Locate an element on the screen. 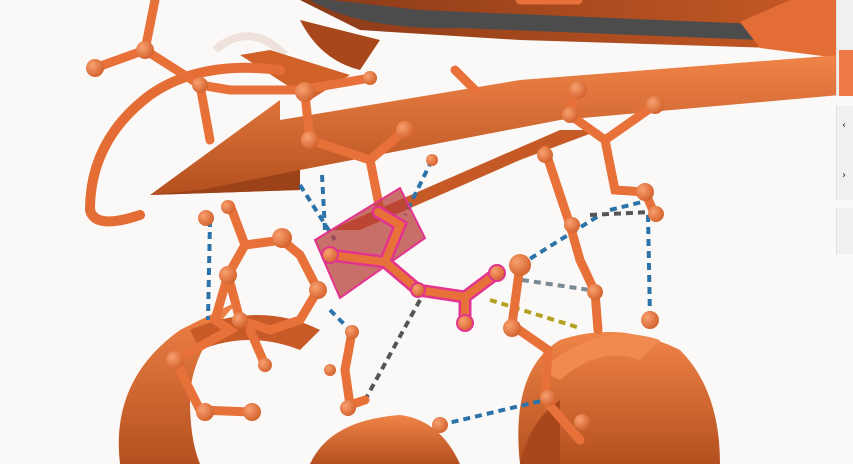 The height and width of the screenshot is (464, 853). panel-options-icon: ‹ is located at coordinates (844, 125).